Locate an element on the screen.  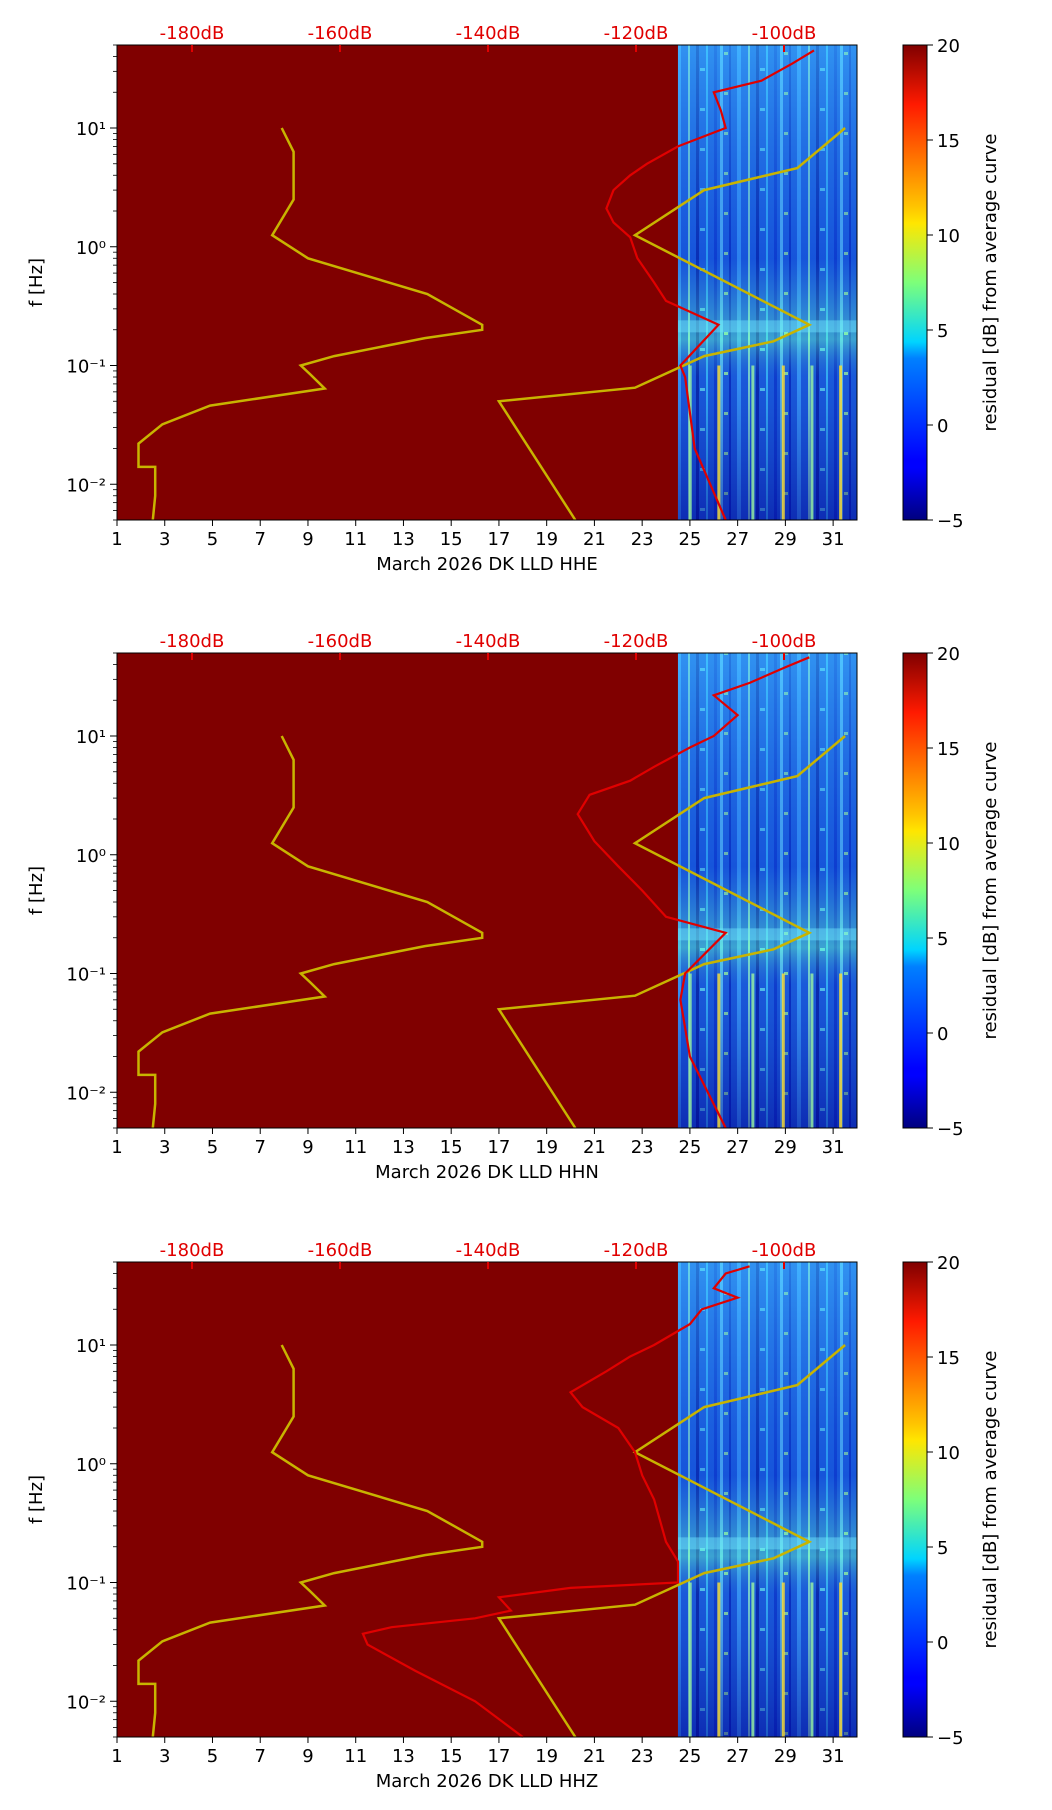
colorbar-tick-label: 20 is located at coordinates (948, 1263).